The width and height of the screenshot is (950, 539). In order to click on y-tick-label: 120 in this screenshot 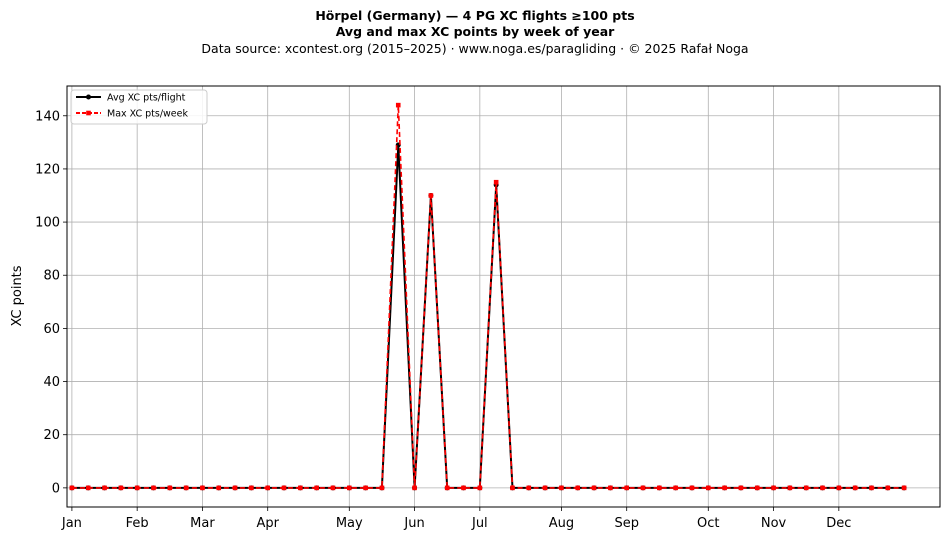, I will do `click(47, 169)`.